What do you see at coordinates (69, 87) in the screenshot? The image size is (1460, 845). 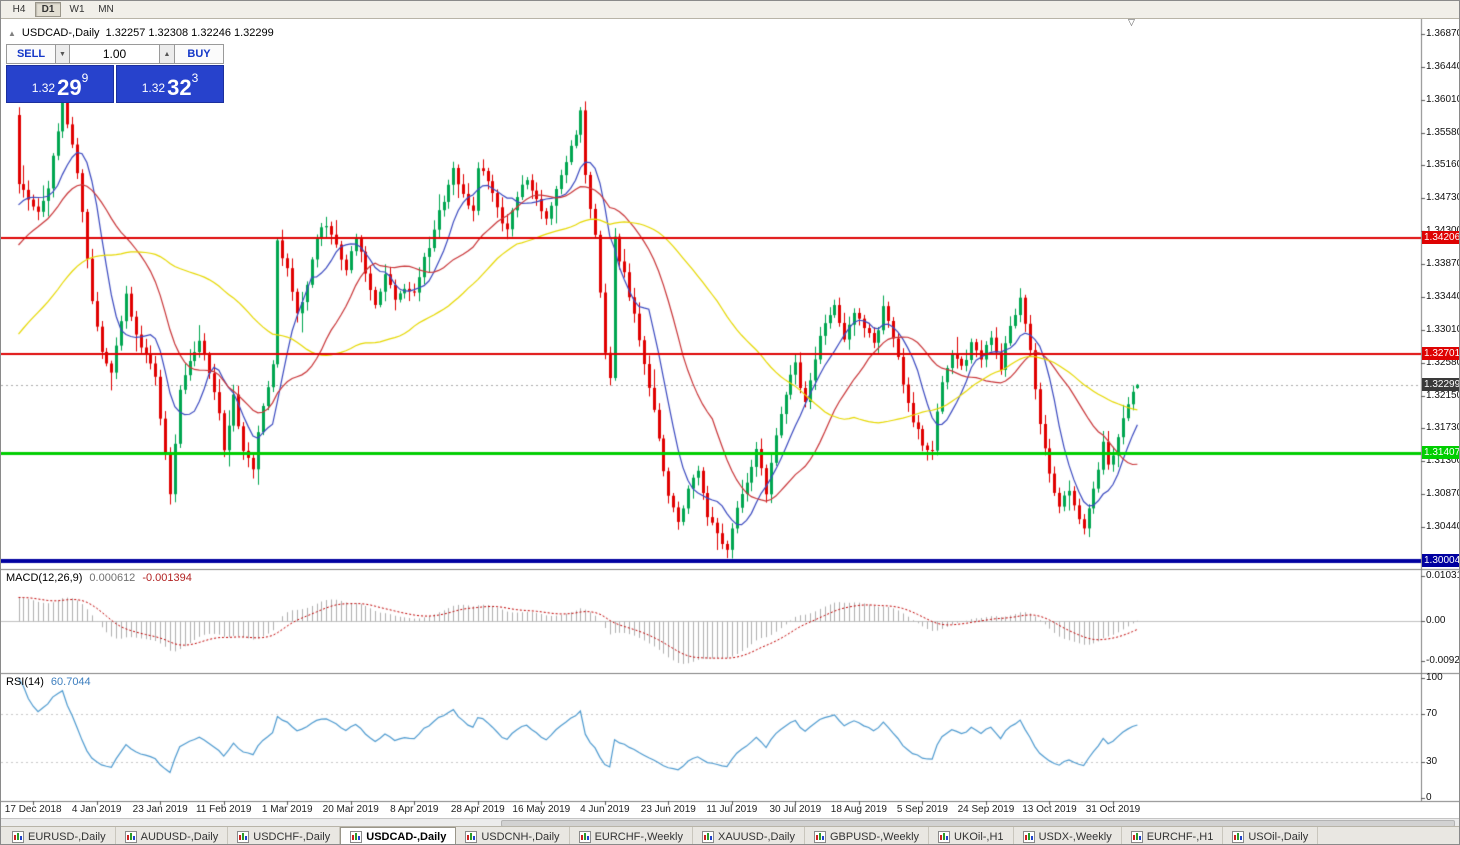 I see `sell-price-pips: 29` at bounding box center [69, 87].